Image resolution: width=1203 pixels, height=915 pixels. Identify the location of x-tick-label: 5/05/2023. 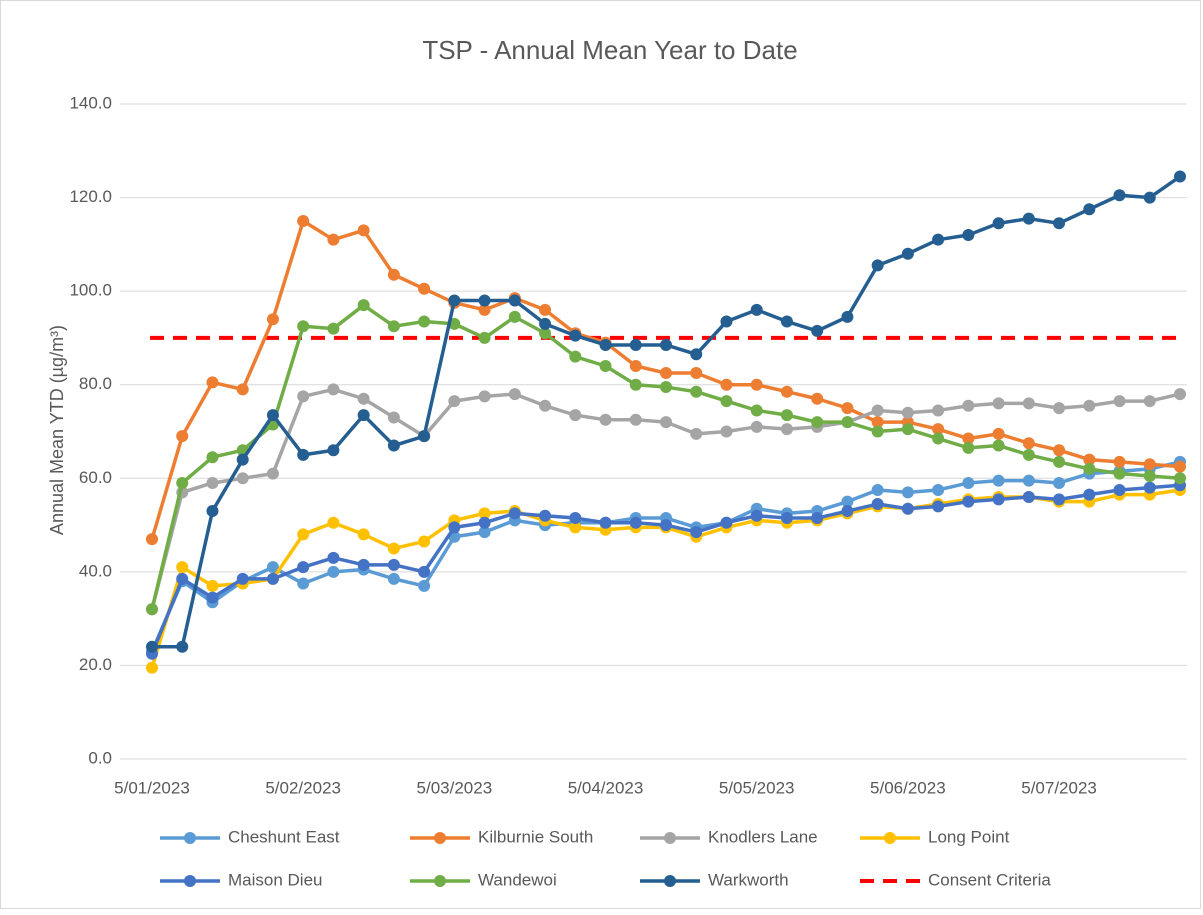
(757, 787).